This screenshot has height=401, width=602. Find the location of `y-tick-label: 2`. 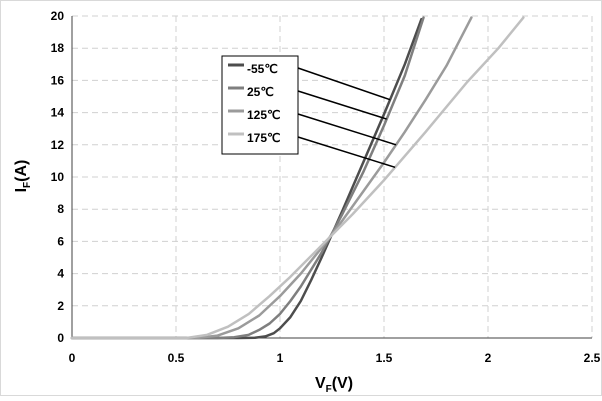

y-tick-label: 2 is located at coordinates (60, 306).